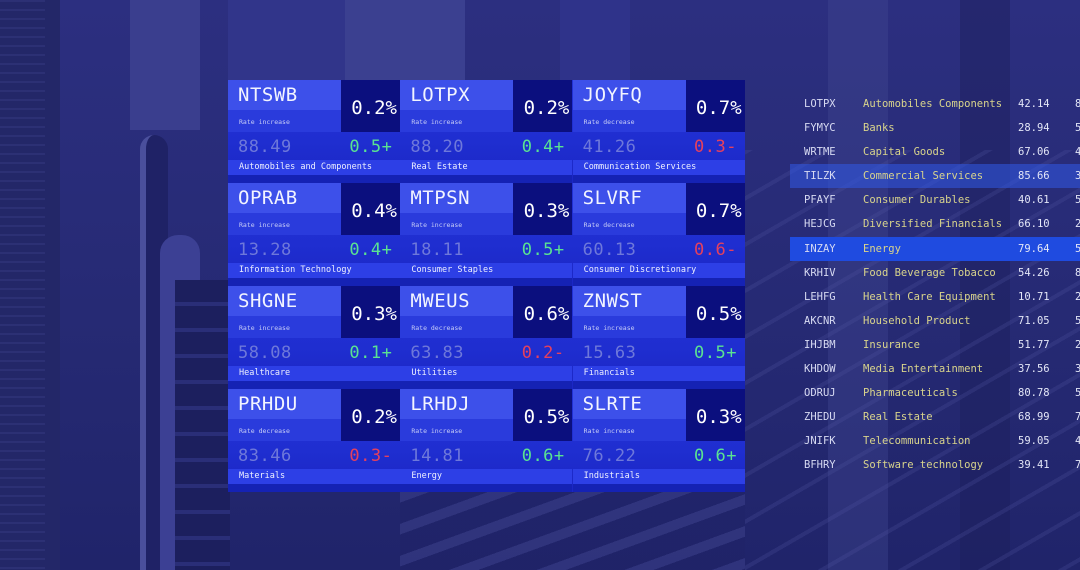 The image size is (1080, 570). Describe the element at coordinates (609, 147) in the screenshot. I see `price-value: 41.26` at that location.